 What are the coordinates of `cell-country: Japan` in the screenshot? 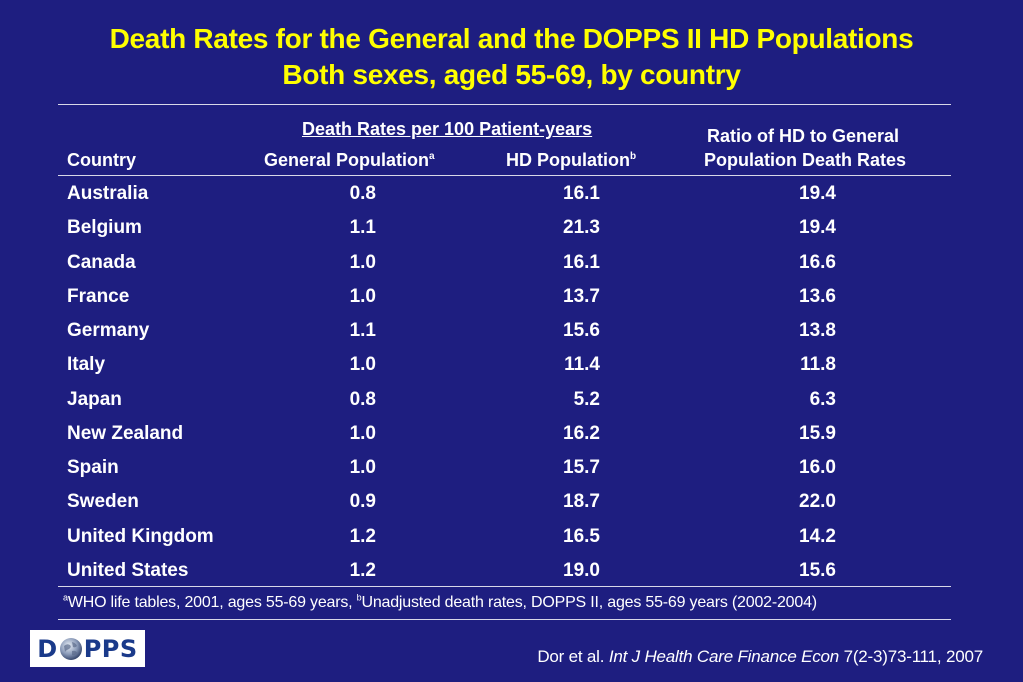 It's located at (94, 399).